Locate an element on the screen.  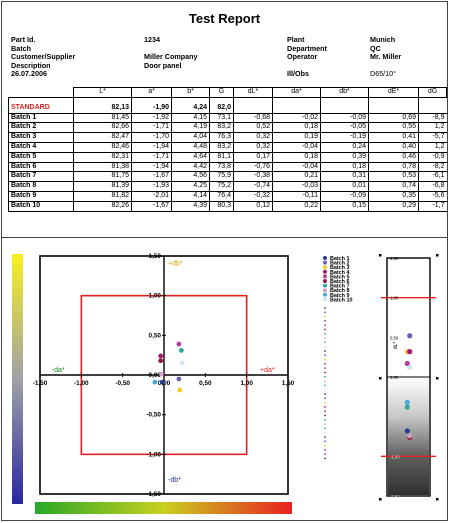
table-cell: -0,03 is located at coordinates (296, 186).